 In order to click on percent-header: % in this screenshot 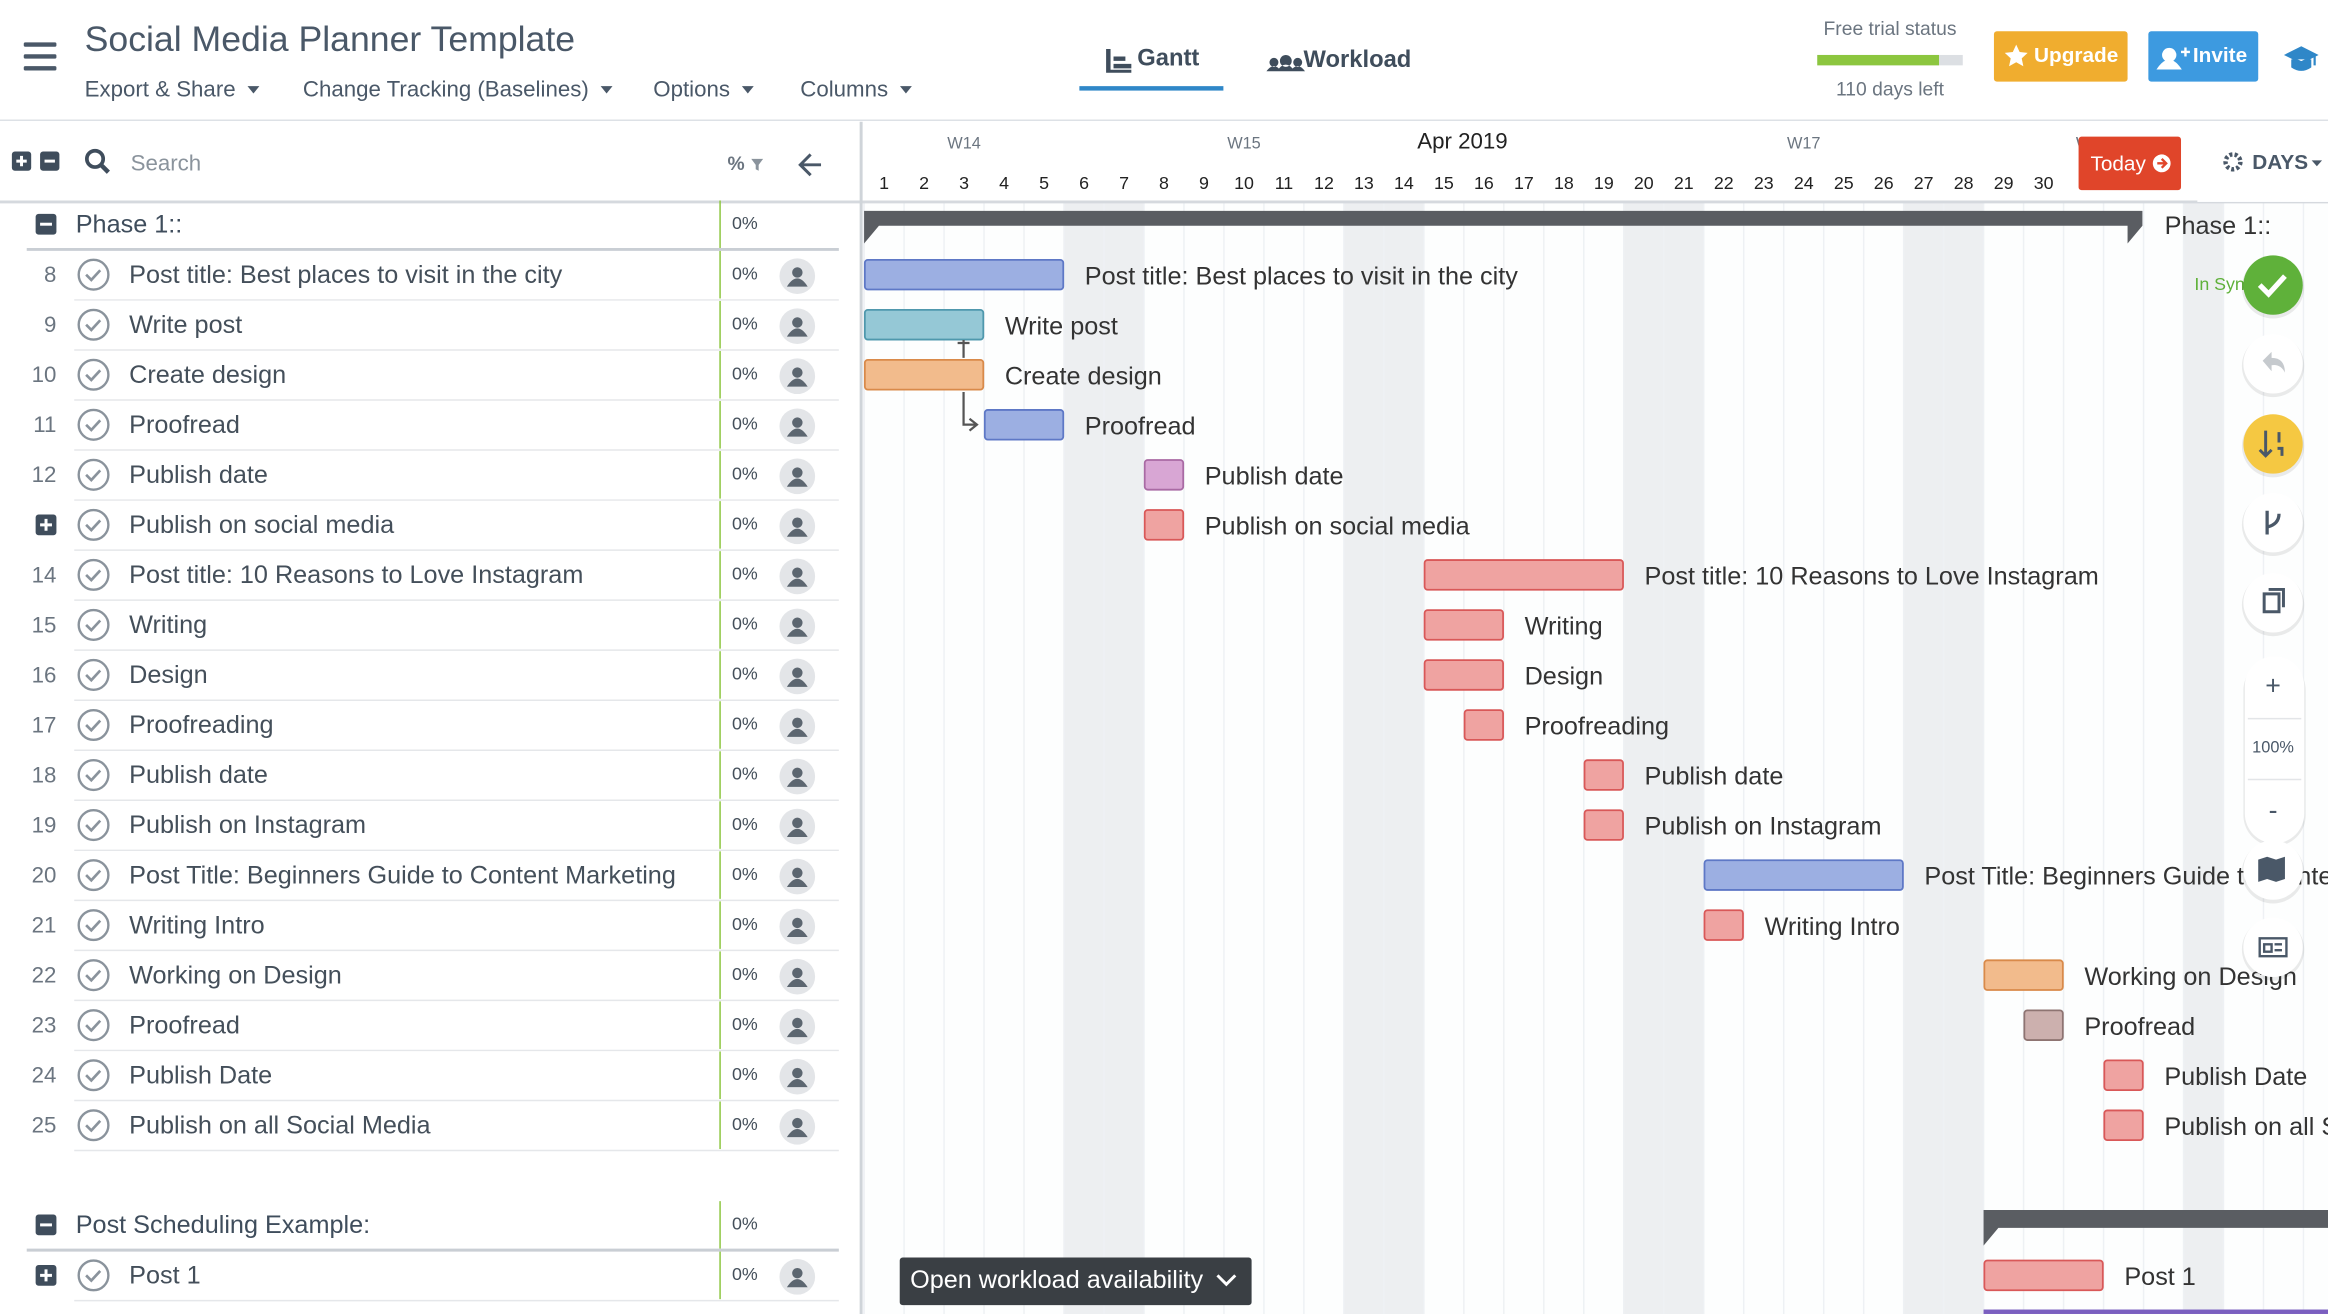, I will do `click(736, 164)`.